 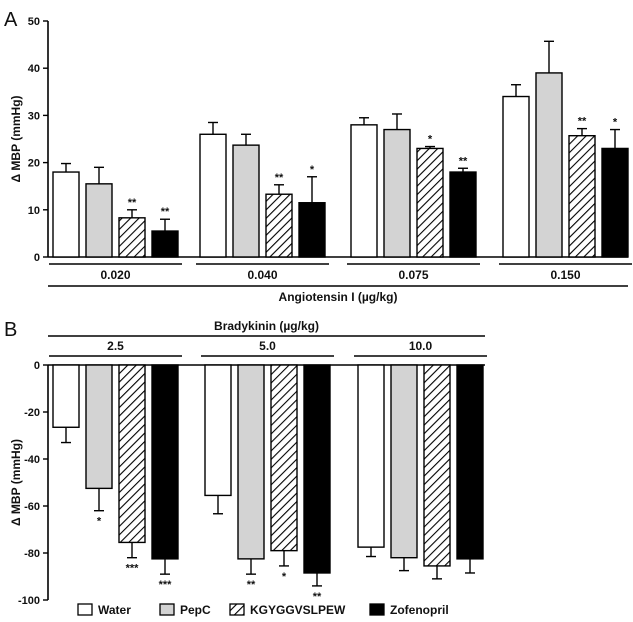 What do you see at coordinates (29, 601) in the screenshot?
I see `y-tick-label: -100` at bounding box center [29, 601].